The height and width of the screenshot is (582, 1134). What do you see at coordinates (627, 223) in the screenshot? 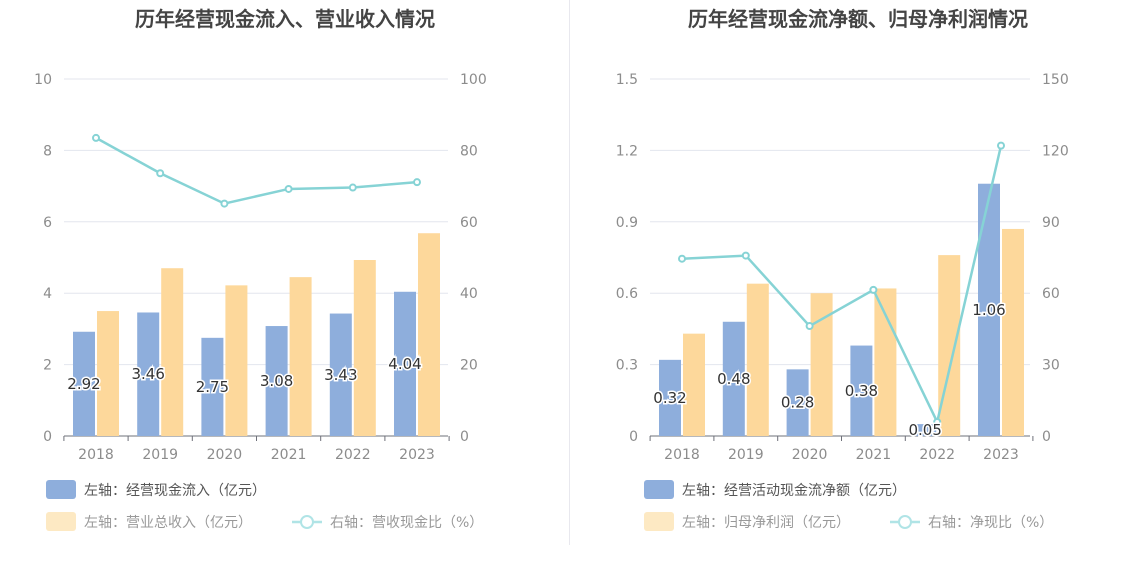
I see `left-axis-tick-label: 0.9` at bounding box center [627, 223].